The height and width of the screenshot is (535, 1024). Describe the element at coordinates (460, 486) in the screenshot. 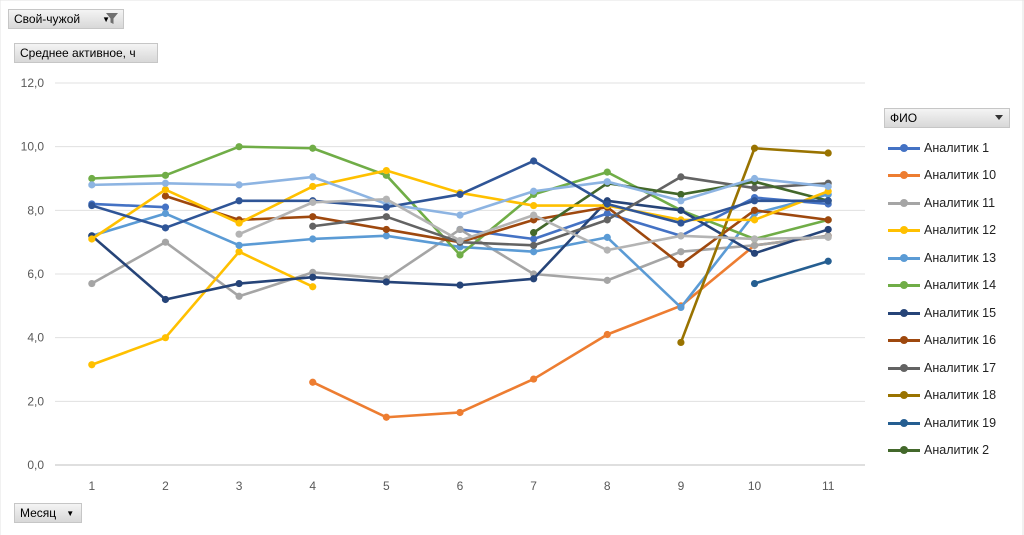

I see `x-tick-label: 6` at that location.